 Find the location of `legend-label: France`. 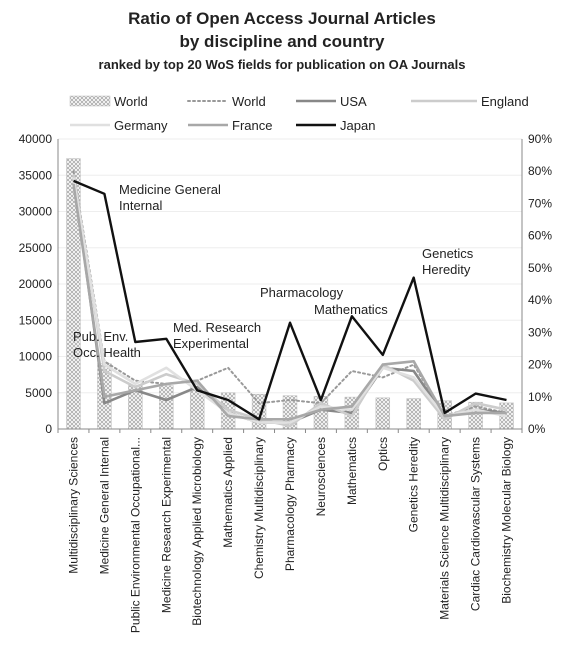

legend-label: France is located at coordinates (252, 125).